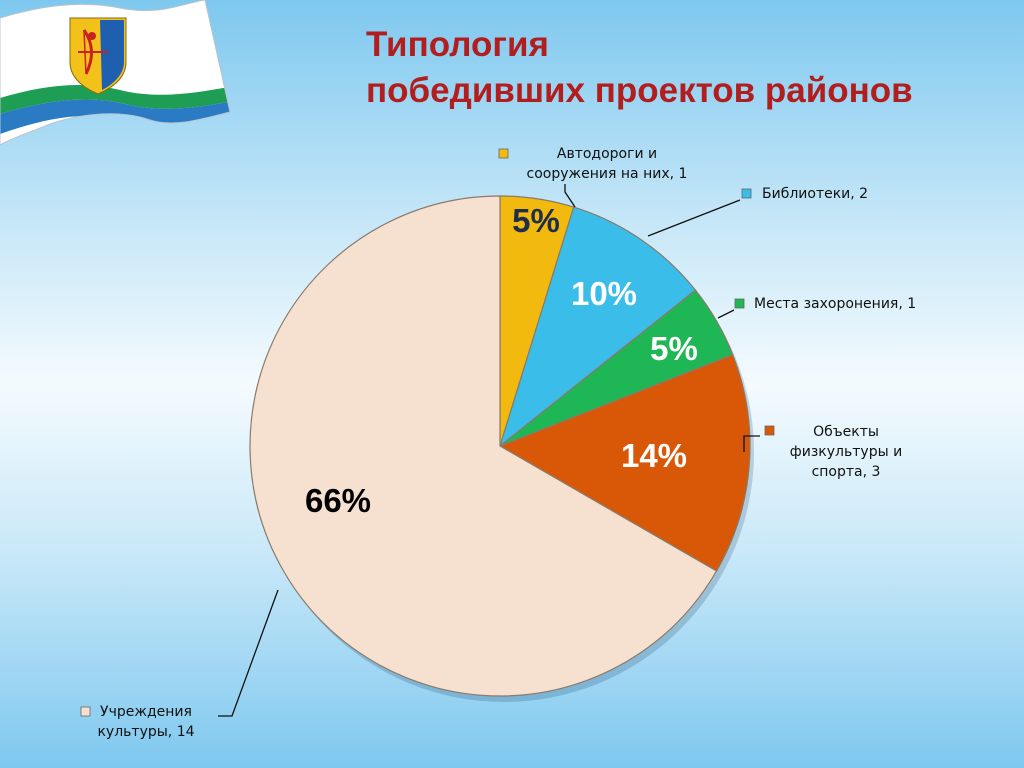  What do you see at coordinates (846, 432) in the screenshot?
I see `category-label-line: Объекты` at bounding box center [846, 432].